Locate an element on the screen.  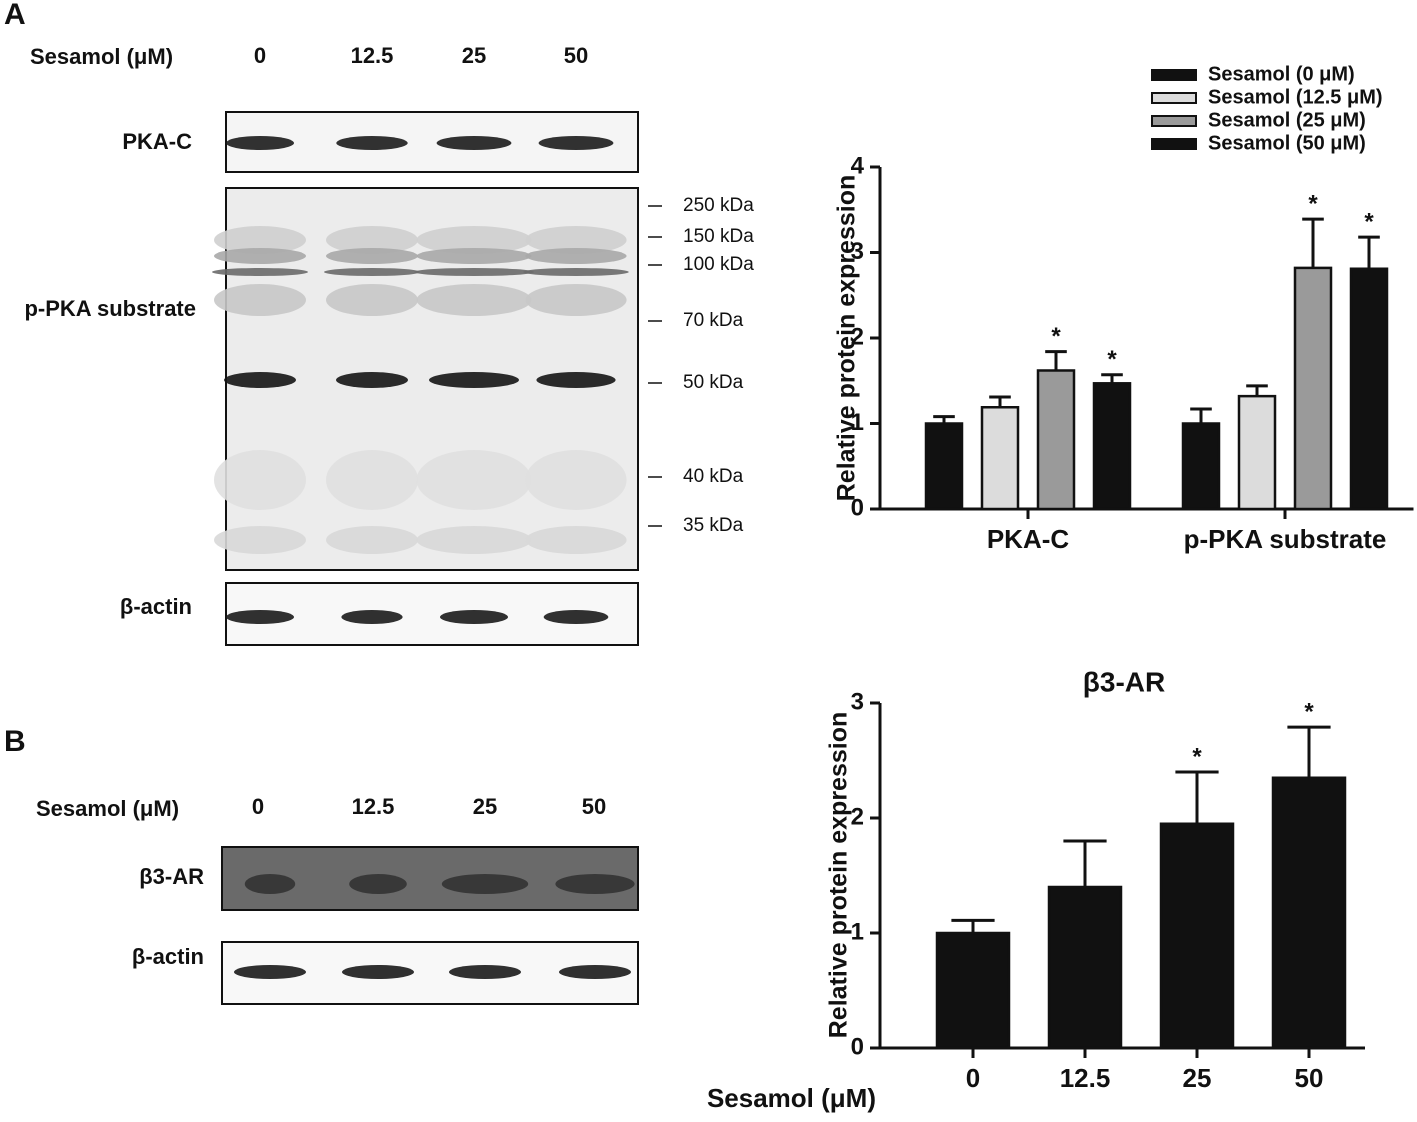
x-axis-label: Sesamol (μM) is located at coordinates (791, 1098).